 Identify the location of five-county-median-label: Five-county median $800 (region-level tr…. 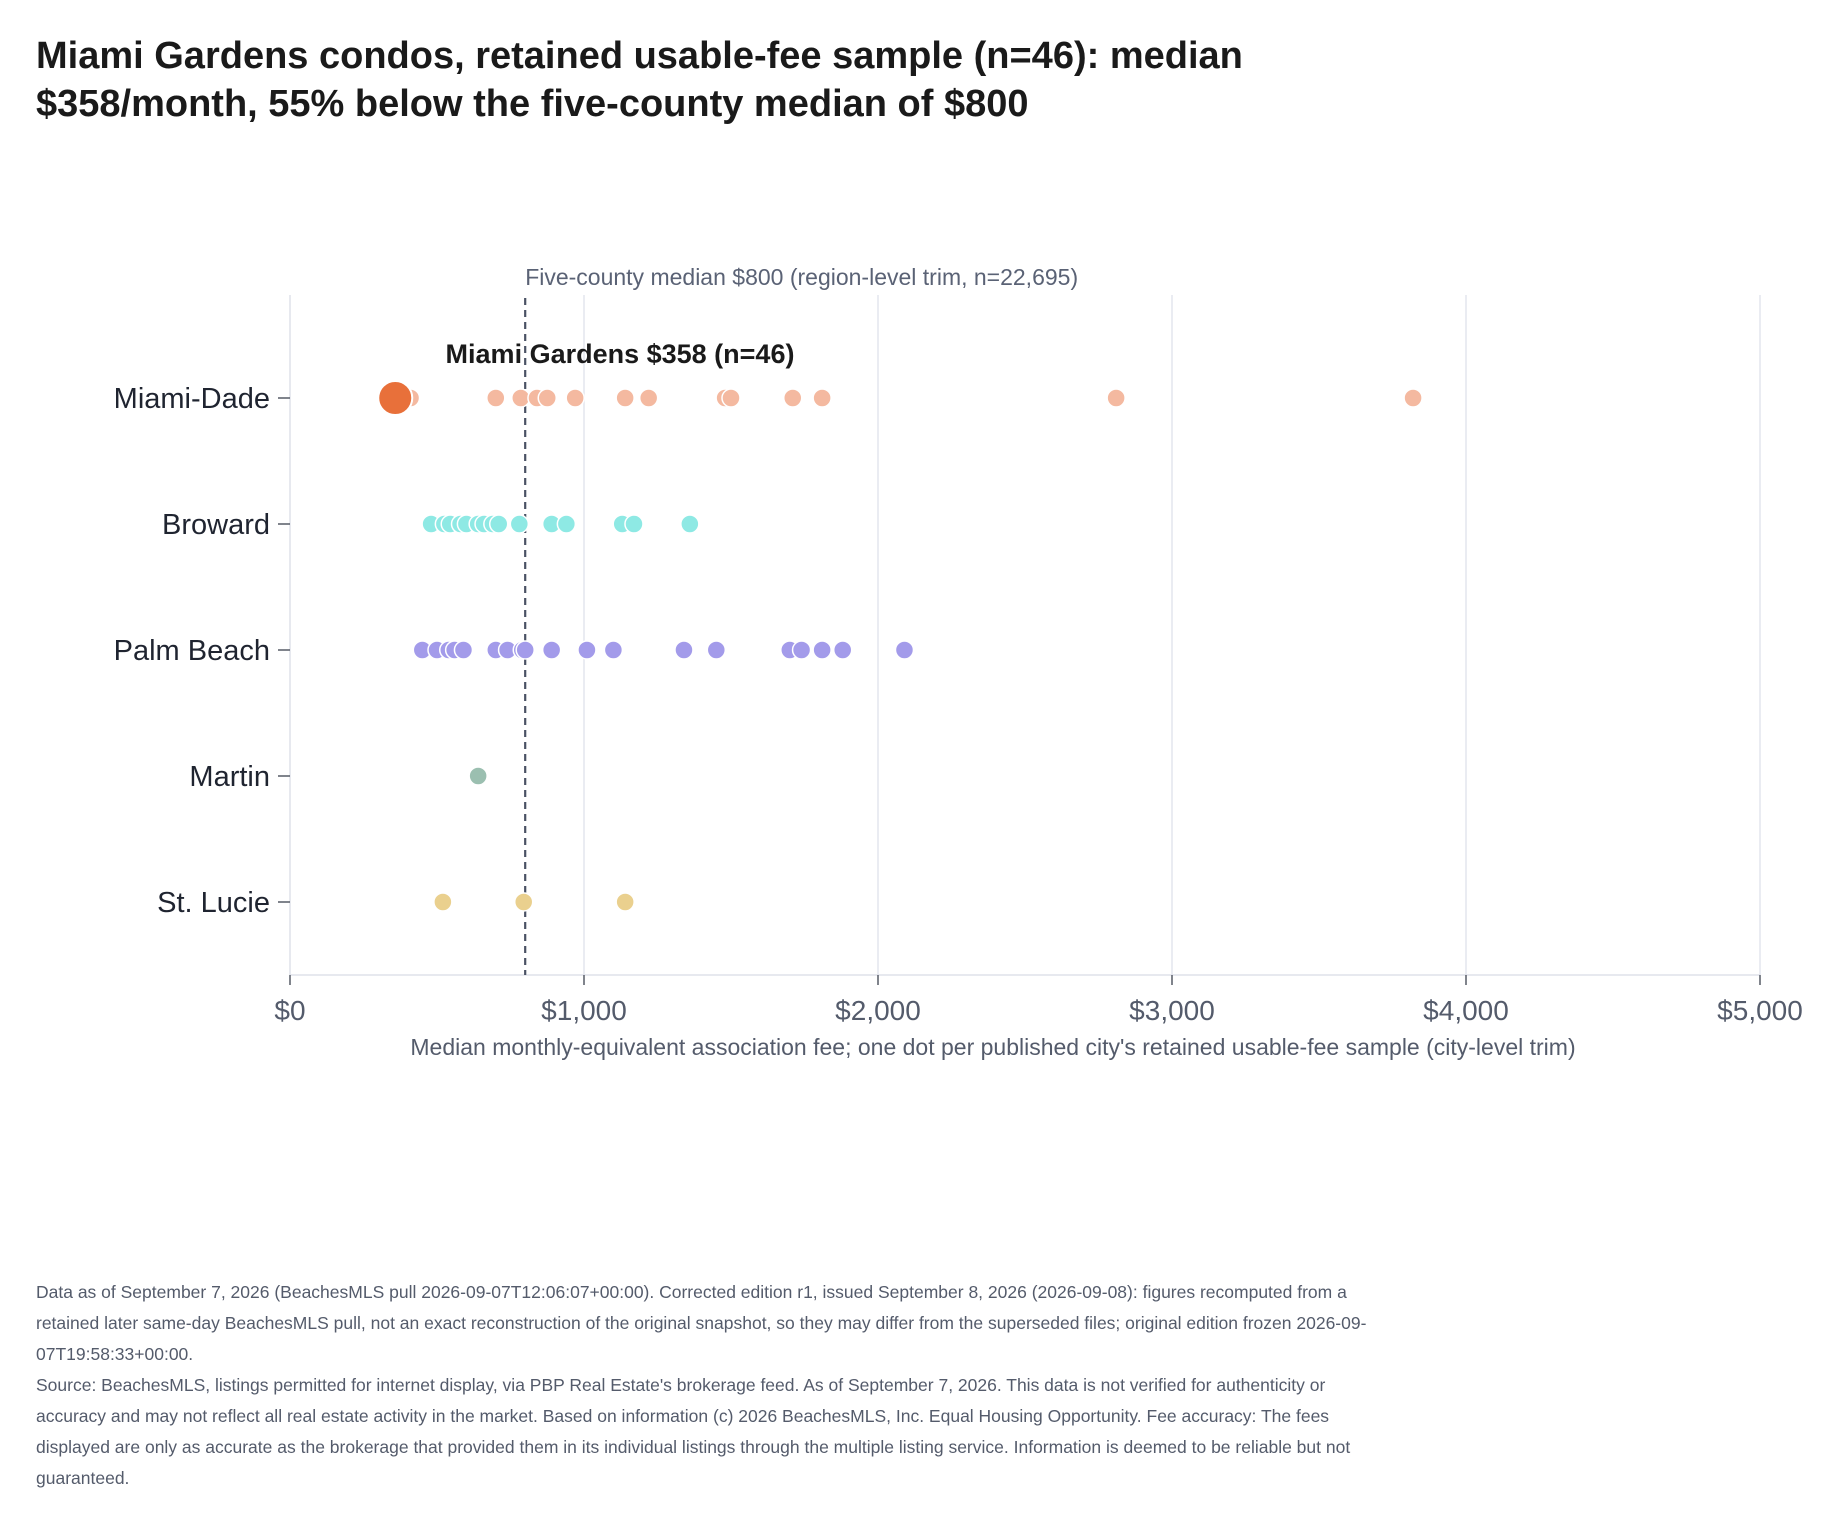
(801, 277).